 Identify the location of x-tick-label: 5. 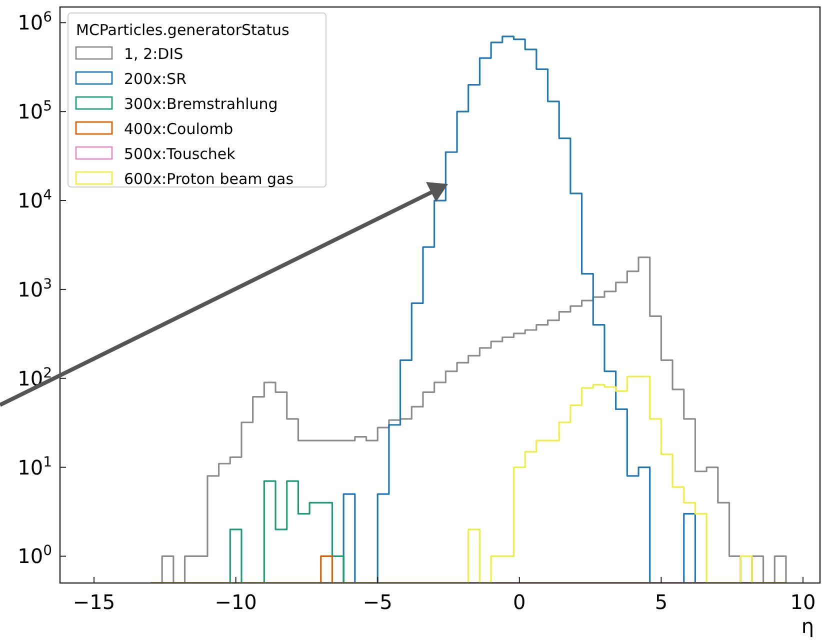
(661, 602).